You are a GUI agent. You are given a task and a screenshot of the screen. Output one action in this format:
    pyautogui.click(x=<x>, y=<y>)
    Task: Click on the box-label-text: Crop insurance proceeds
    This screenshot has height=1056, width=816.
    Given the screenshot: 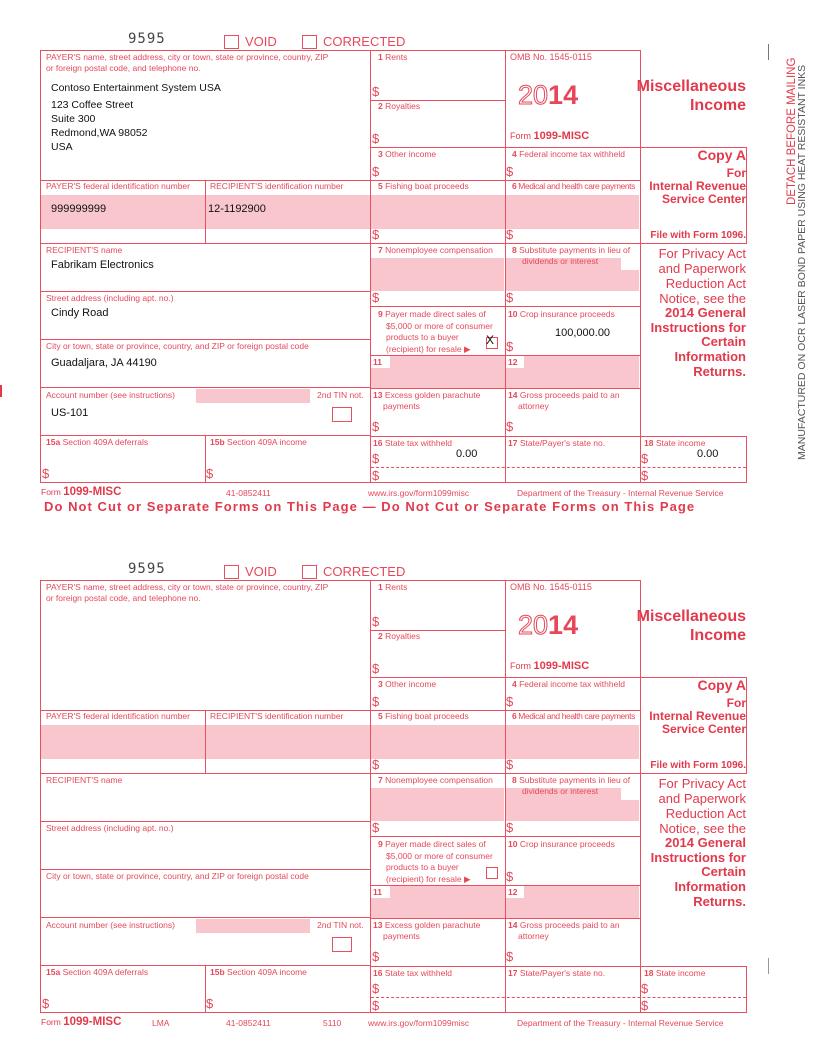 What is the action you would take?
    pyautogui.click(x=567, y=844)
    